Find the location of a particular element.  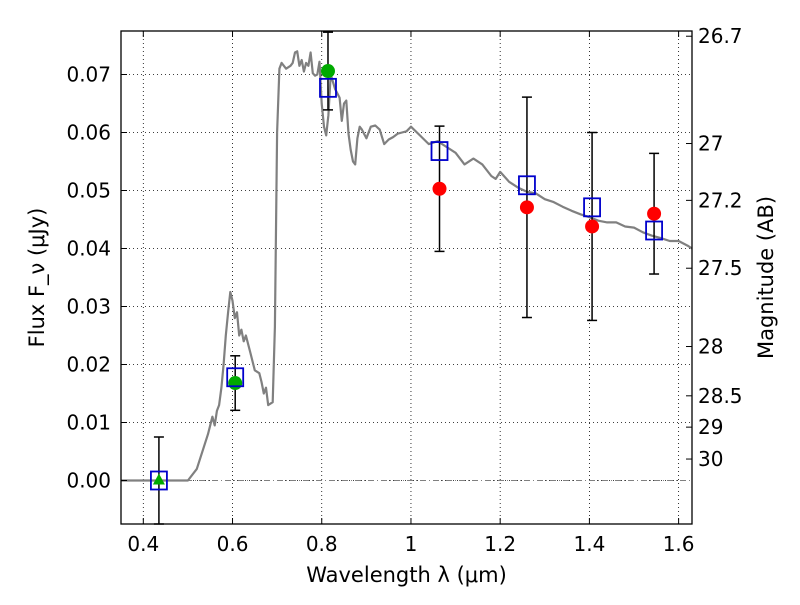

observed-point-triangle is located at coordinates (158, 479).